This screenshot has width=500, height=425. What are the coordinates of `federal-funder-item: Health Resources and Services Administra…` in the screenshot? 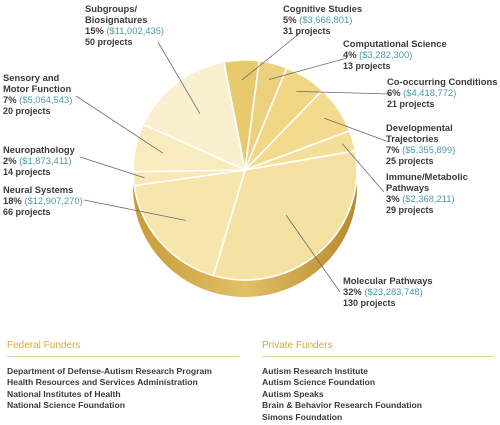 It's located at (102, 382).